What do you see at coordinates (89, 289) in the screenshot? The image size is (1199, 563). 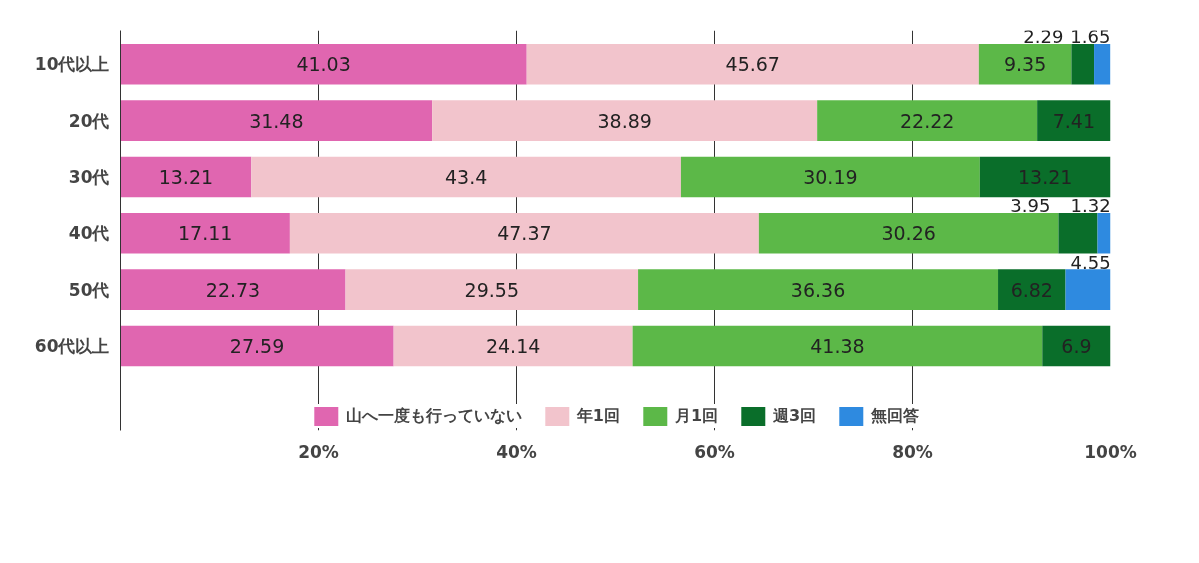 I see `y-tick-label: 50代` at bounding box center [89, 289].